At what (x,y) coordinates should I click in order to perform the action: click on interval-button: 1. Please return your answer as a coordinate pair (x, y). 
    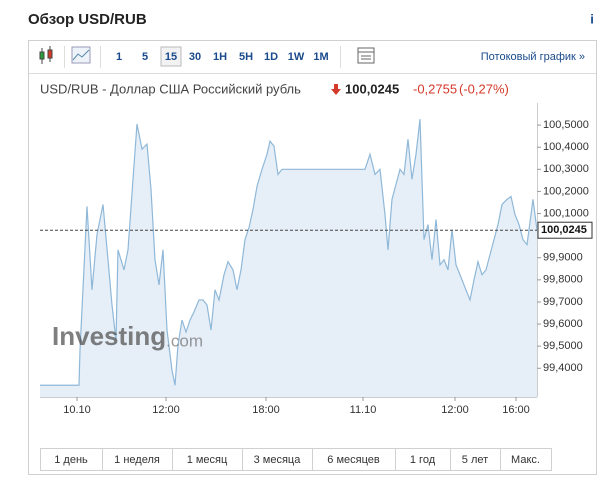
    Looking at the image, I should click on (119, 57).